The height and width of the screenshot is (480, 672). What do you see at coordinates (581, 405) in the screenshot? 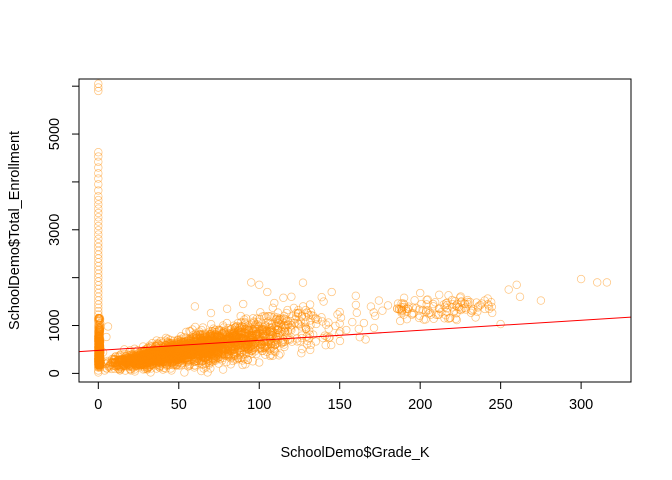
I see `x-tick-label: 300` at bounding box center [581, 405].